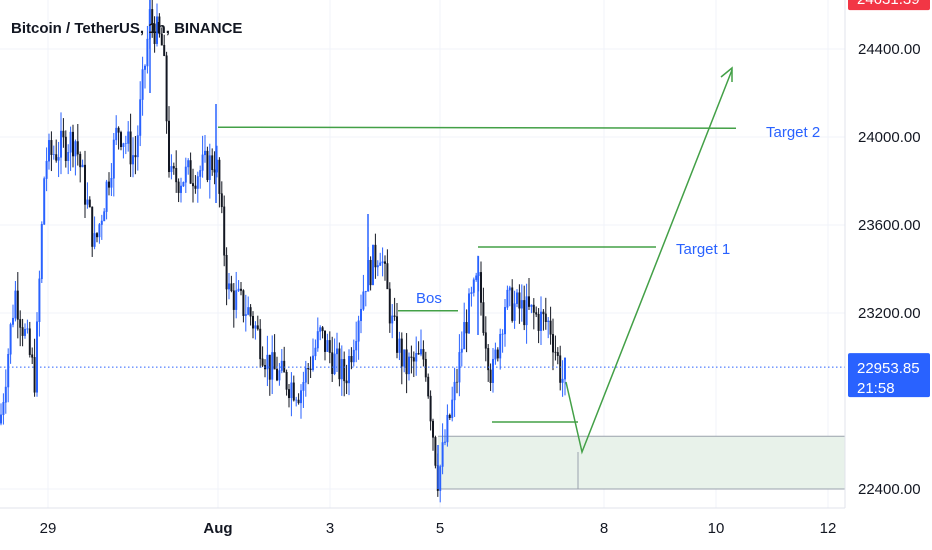 Image resolution: width=932 pixels, height=550 pixels. Describe the element at coordinates (726, 74) in the screenshot. I see `projection-arrowhead` at that location.